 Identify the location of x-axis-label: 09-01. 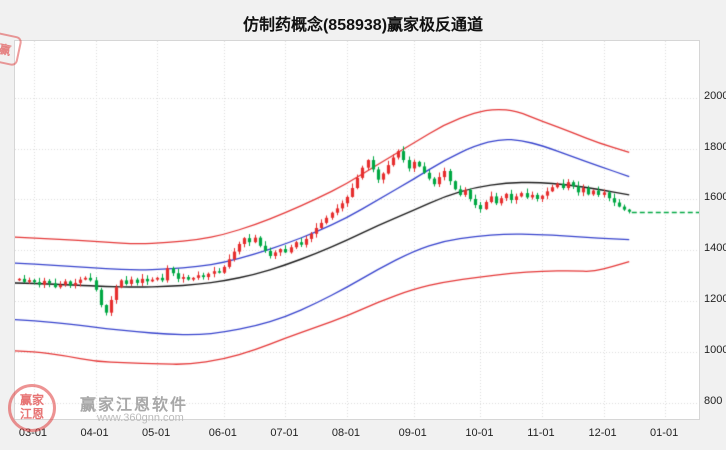
(412, 433).